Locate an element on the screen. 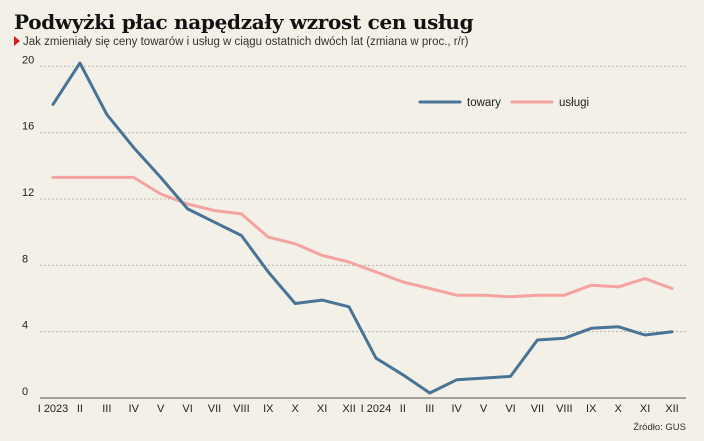 This screenshot has width=704, height=441. legend: towary usługi is located at coordinates (503, 103).